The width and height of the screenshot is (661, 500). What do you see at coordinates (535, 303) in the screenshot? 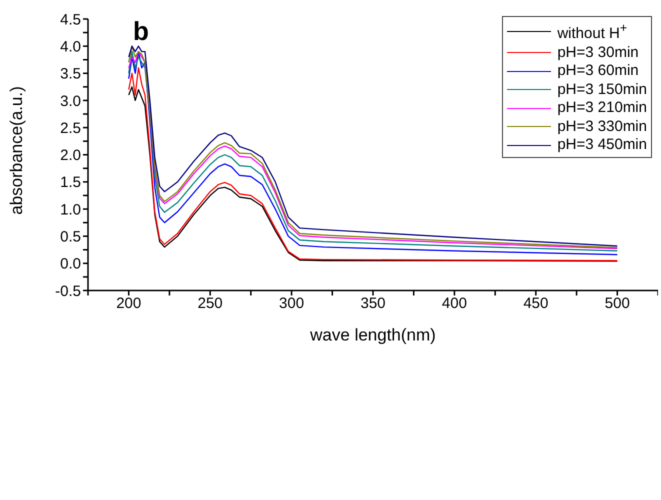
I see `x-tick-label: 450` at bounding box center [535, 303].